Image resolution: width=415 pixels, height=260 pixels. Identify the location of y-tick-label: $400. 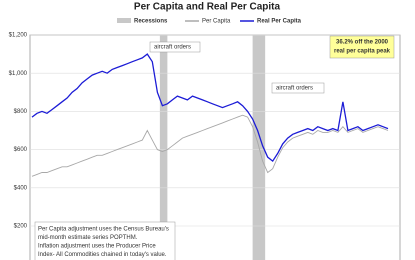
(21, 188).